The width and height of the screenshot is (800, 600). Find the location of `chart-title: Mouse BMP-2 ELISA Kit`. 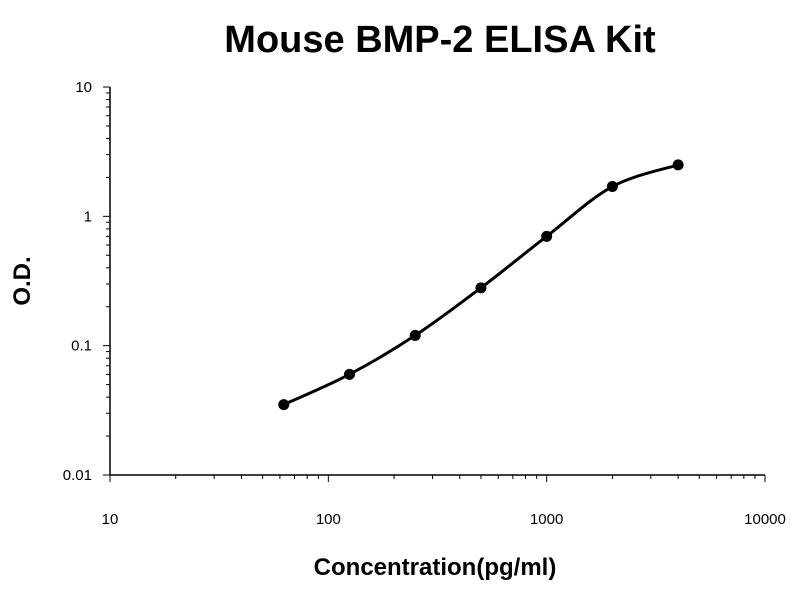

chart-title: Mouse BMP-2 ELISA Kit is located at coordinates (440, 40).